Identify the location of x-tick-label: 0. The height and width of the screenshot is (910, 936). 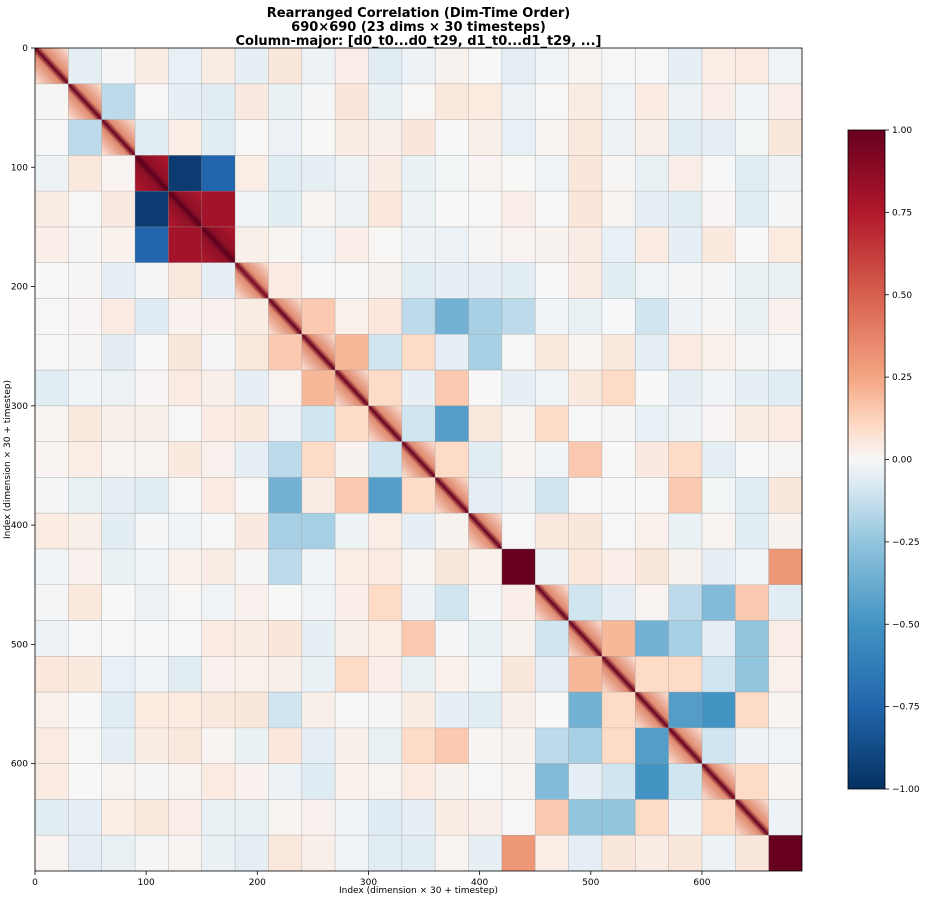
(35, 883).